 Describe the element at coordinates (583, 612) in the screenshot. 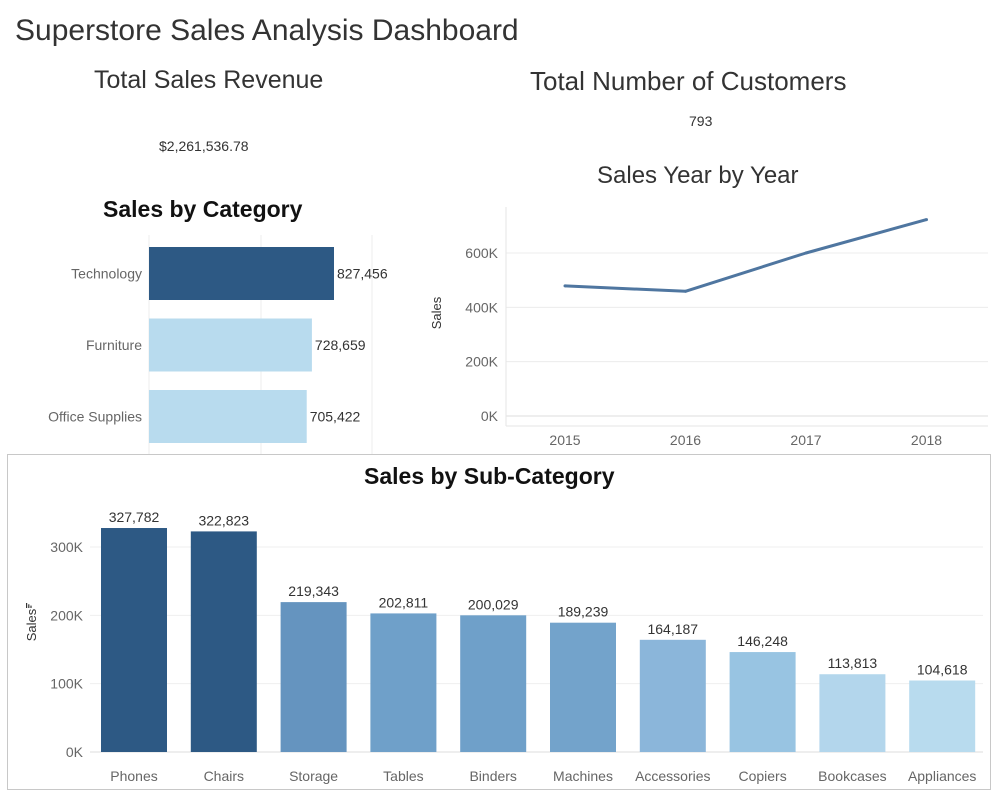

I see `subcategory-value-label: 189,239` at that location.